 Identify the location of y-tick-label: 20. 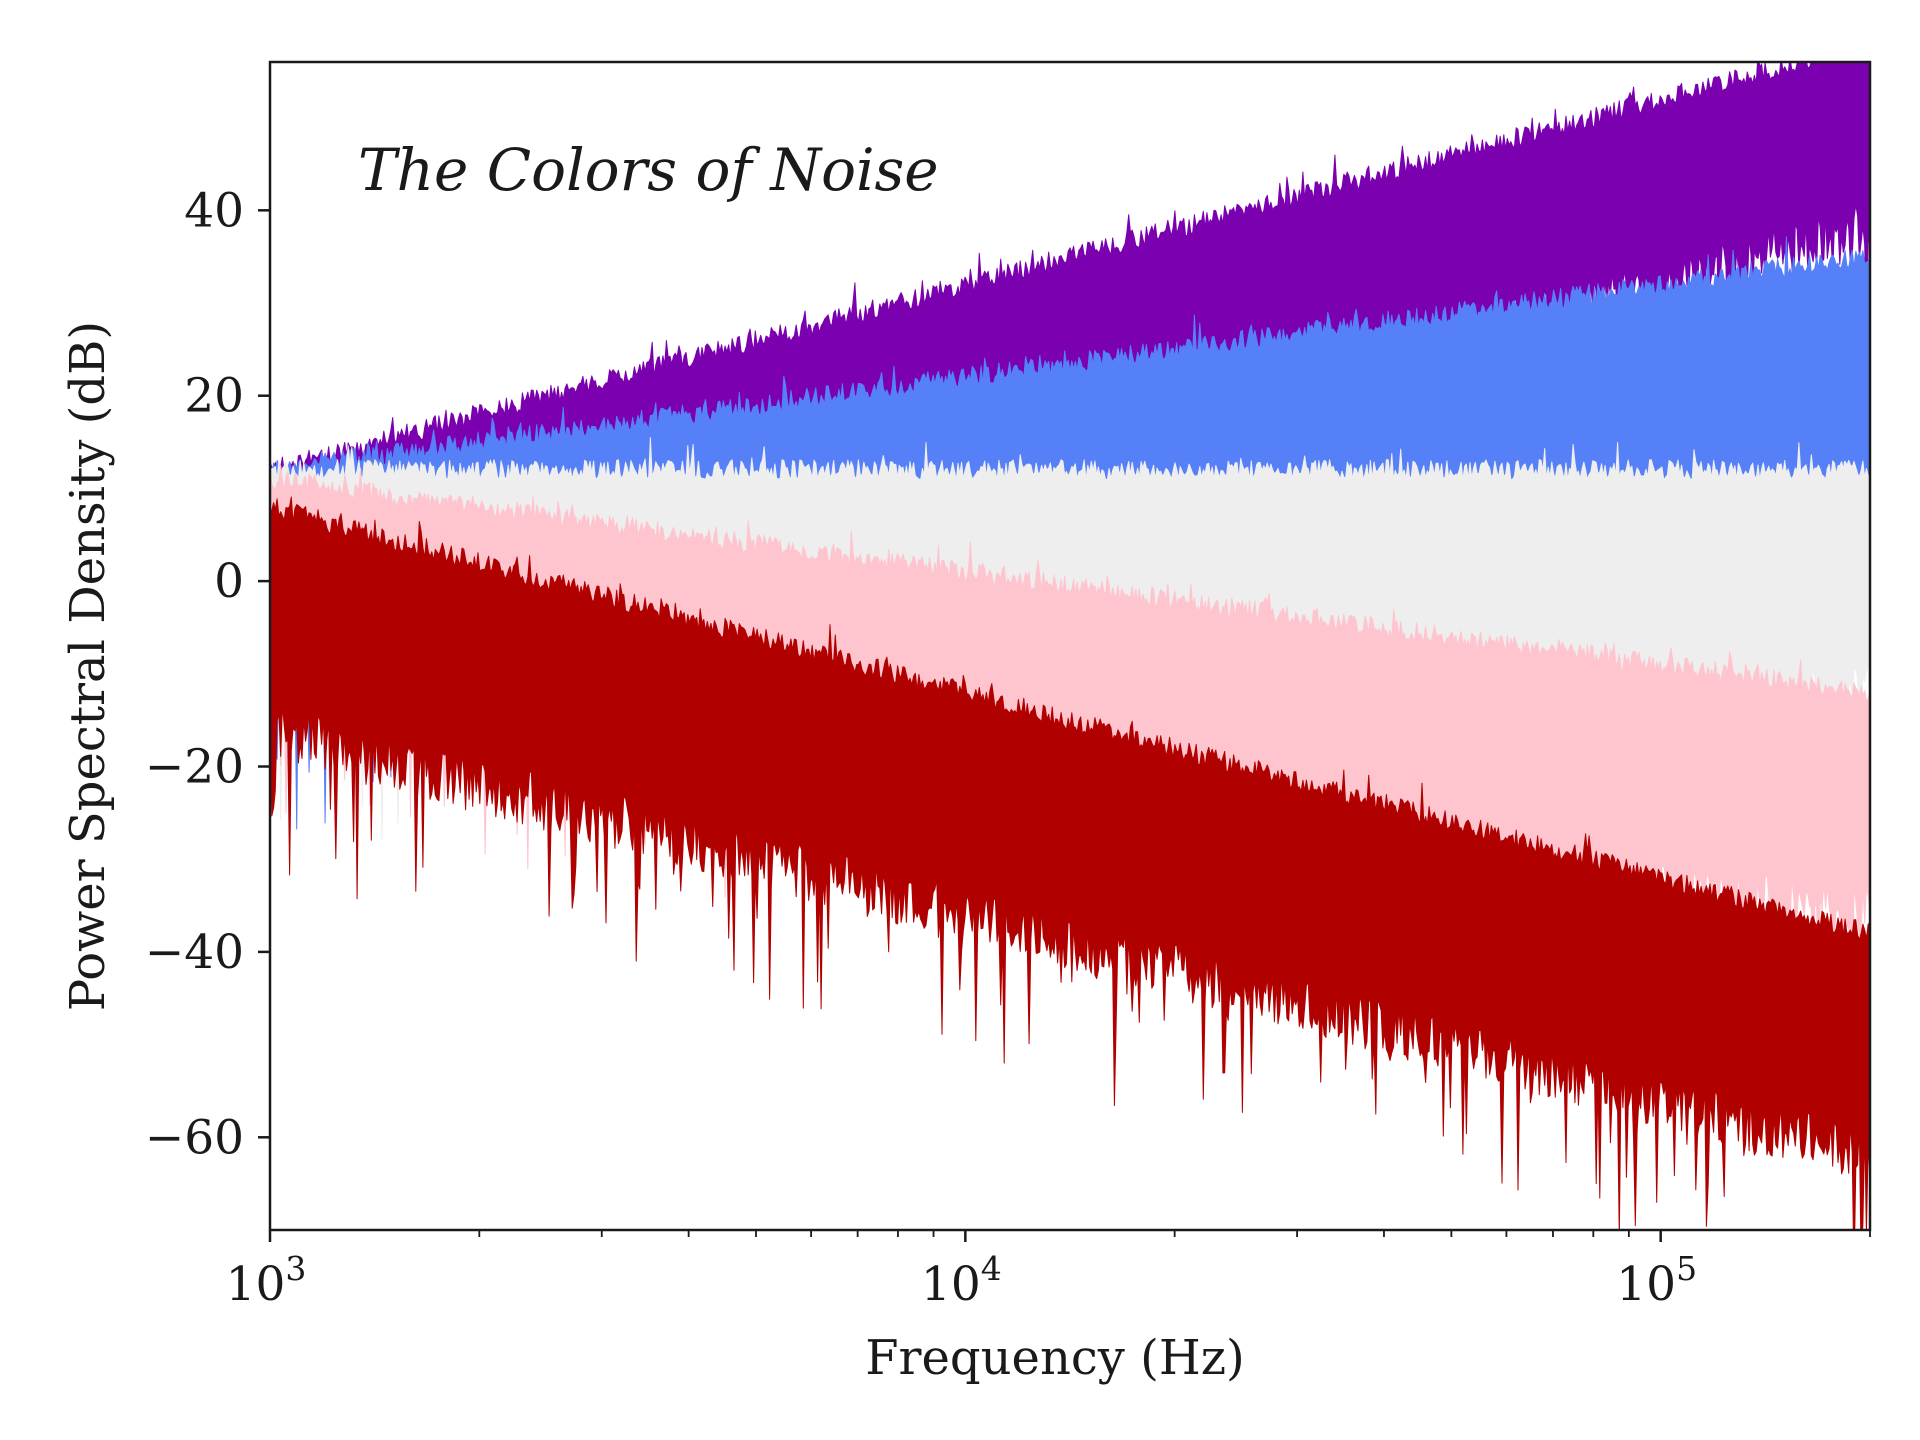
(214, 396).